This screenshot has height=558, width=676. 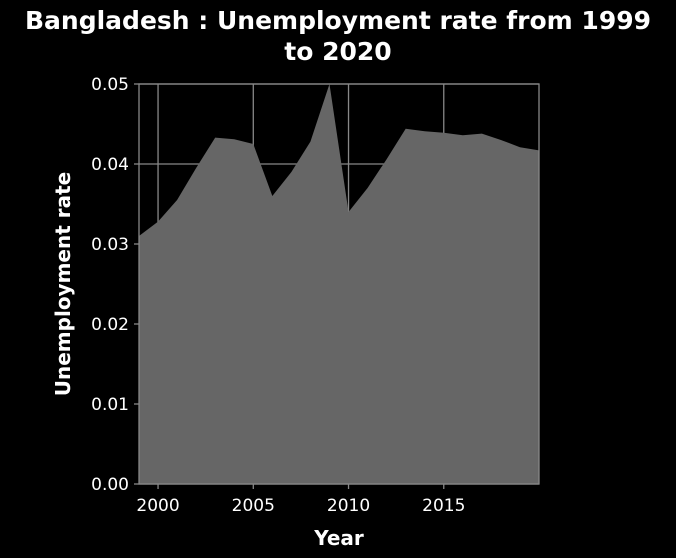 I want to click on y-tick-label: 0.04, so click(x=110, y=165).